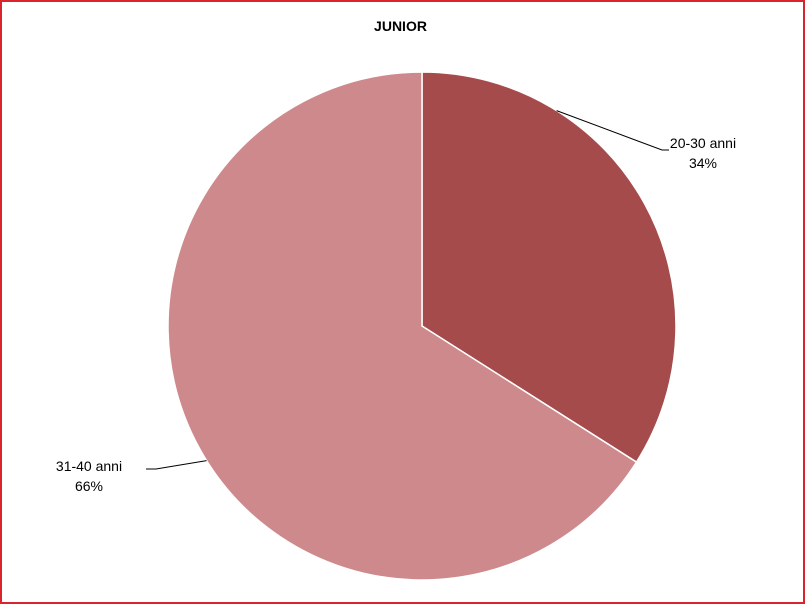 This screenshot has width=805, height=604. What do you see at coordinates (400, 26) in the screenshot?
I see `chart-title: JUNIOR` at bounding box center [400, 26].